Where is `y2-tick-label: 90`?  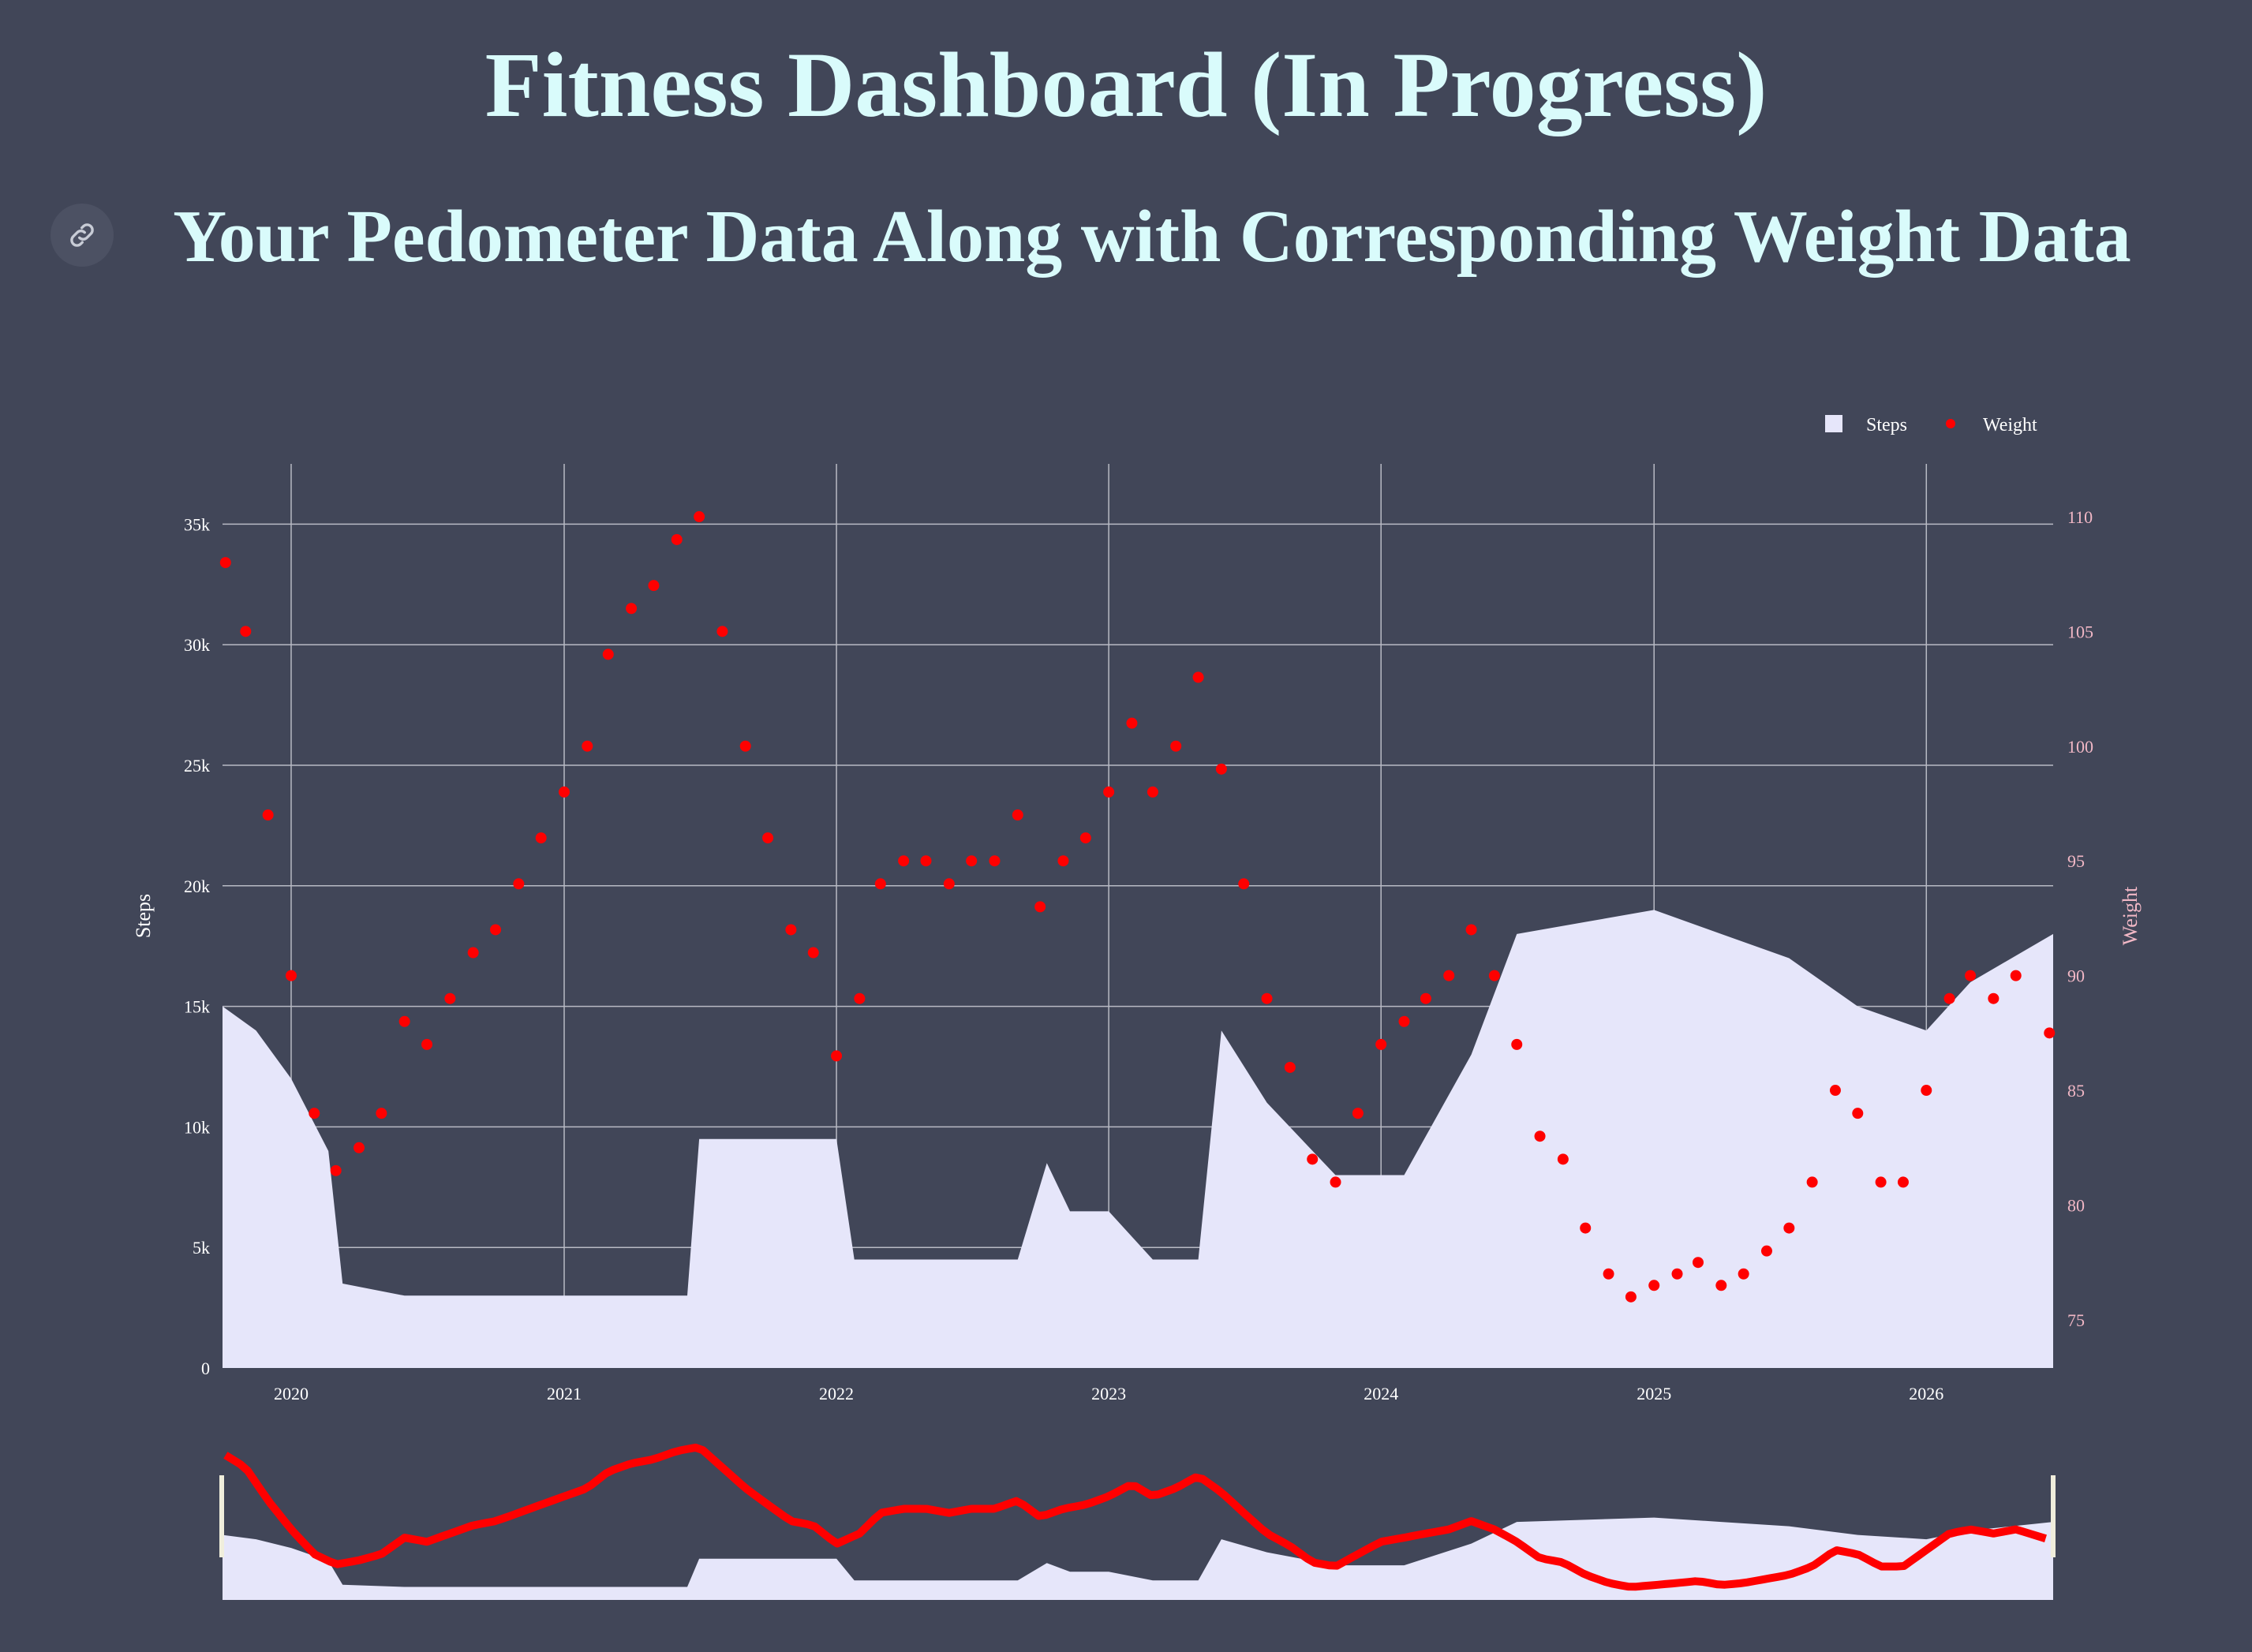 y2-tick-label: 90 is located at coordinates (2076, 976).